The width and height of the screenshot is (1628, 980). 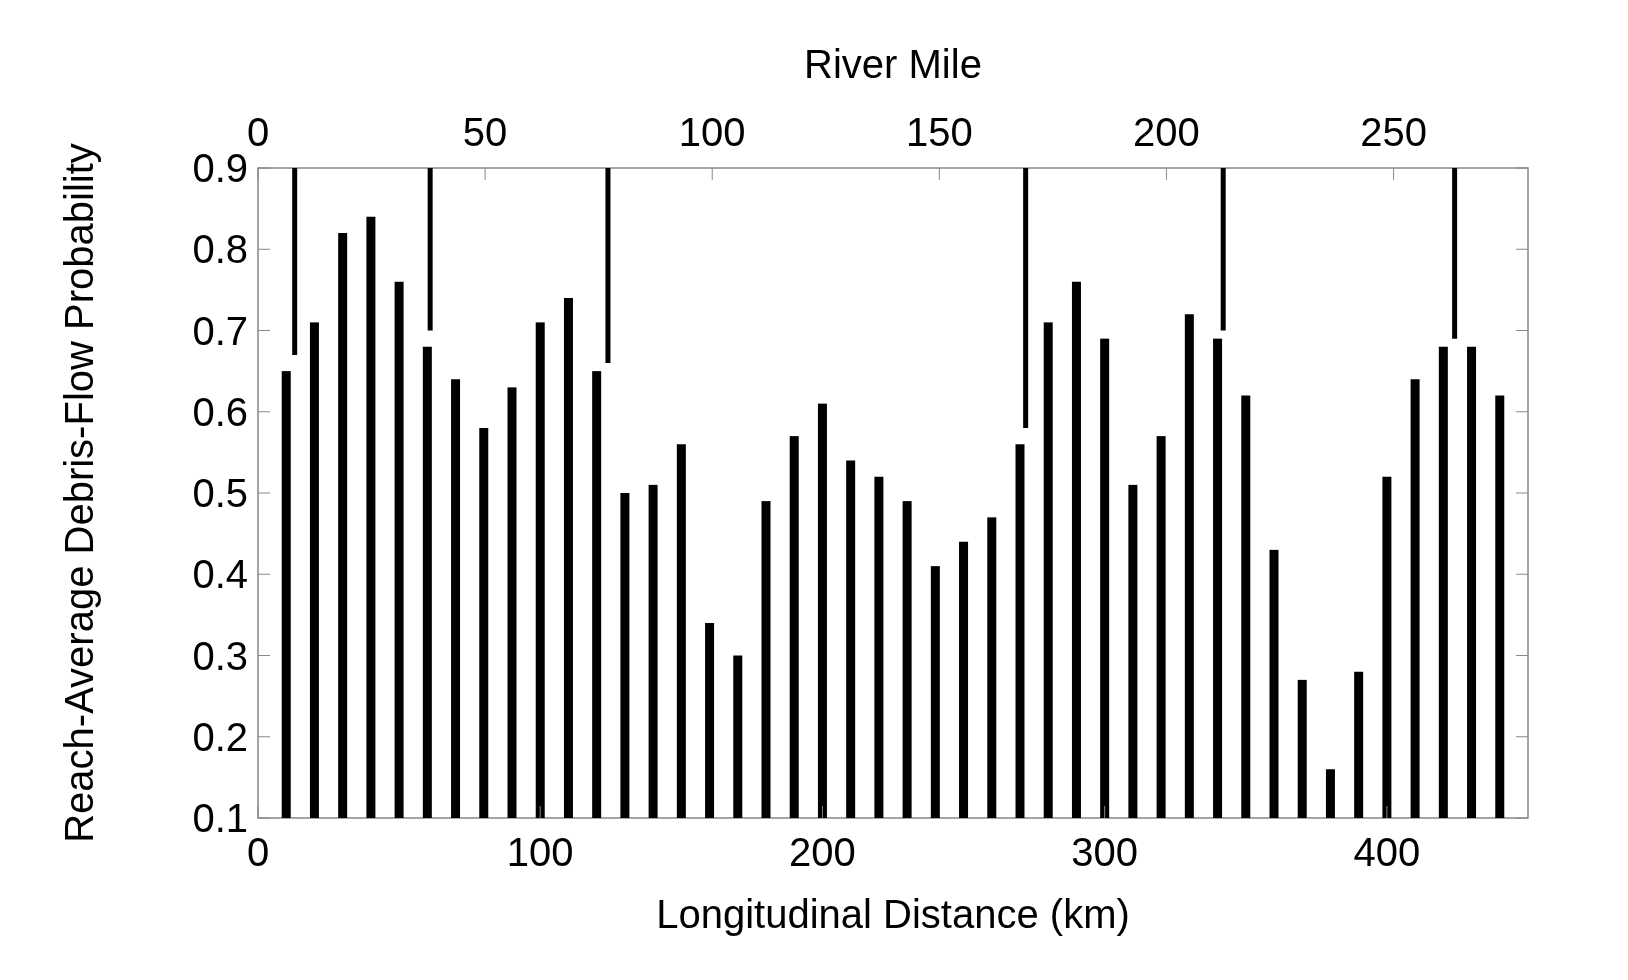 I want to click on y-tick-label: 0.4, so click(x=220, y=574).